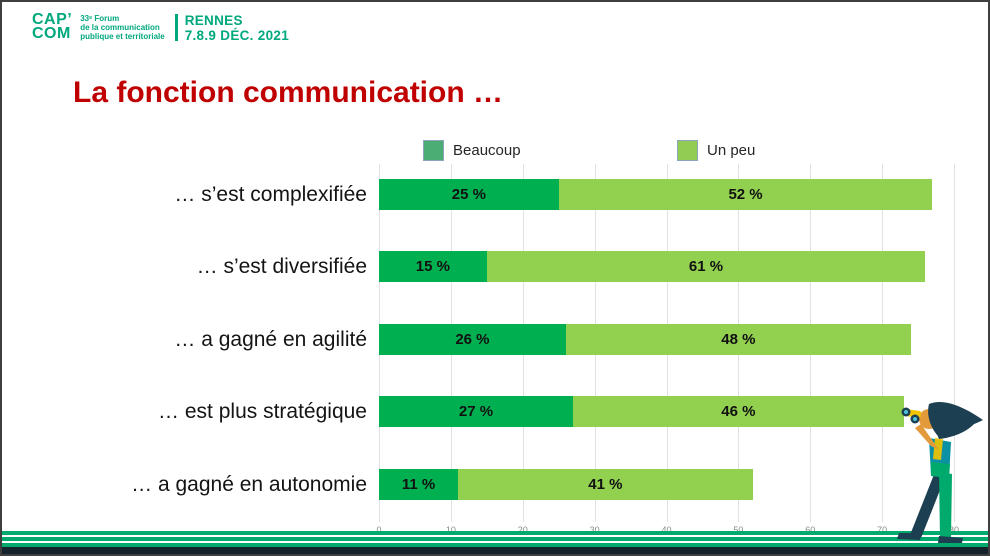  Describe the element at coordinates (738, 339) in the screenshot. I see `bar-segment-un-peu: 48 %` at that location.